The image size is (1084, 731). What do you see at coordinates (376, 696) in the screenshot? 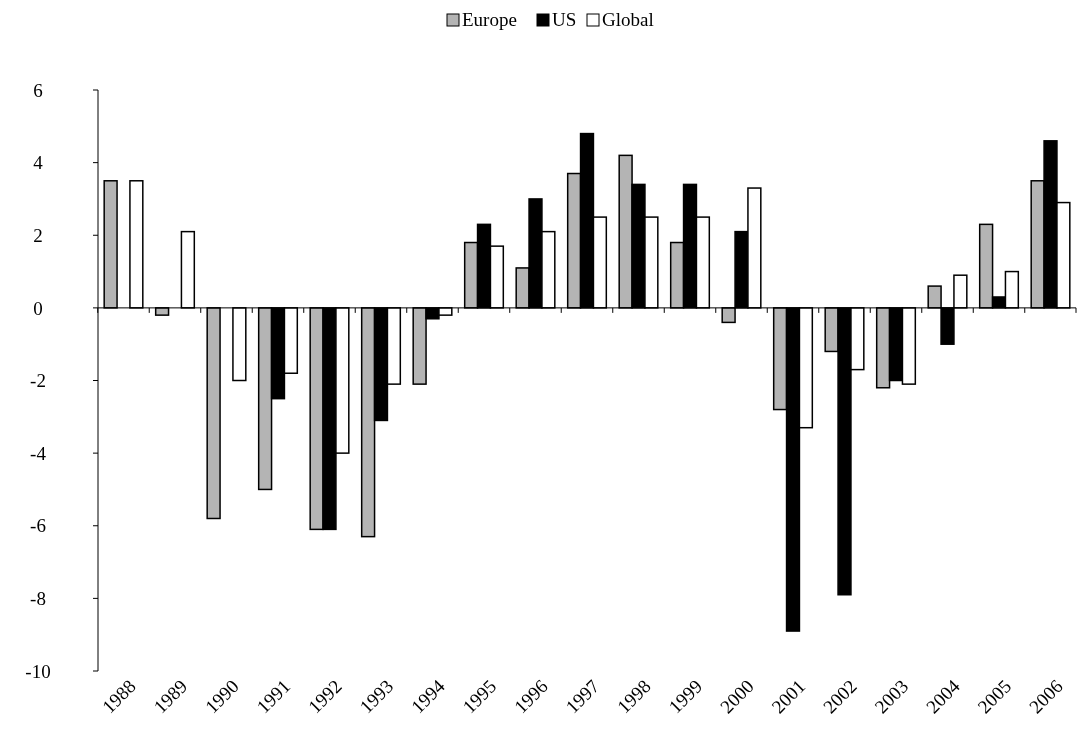
I see `x-tick-label: 1993` at bounding box center [376, 696].